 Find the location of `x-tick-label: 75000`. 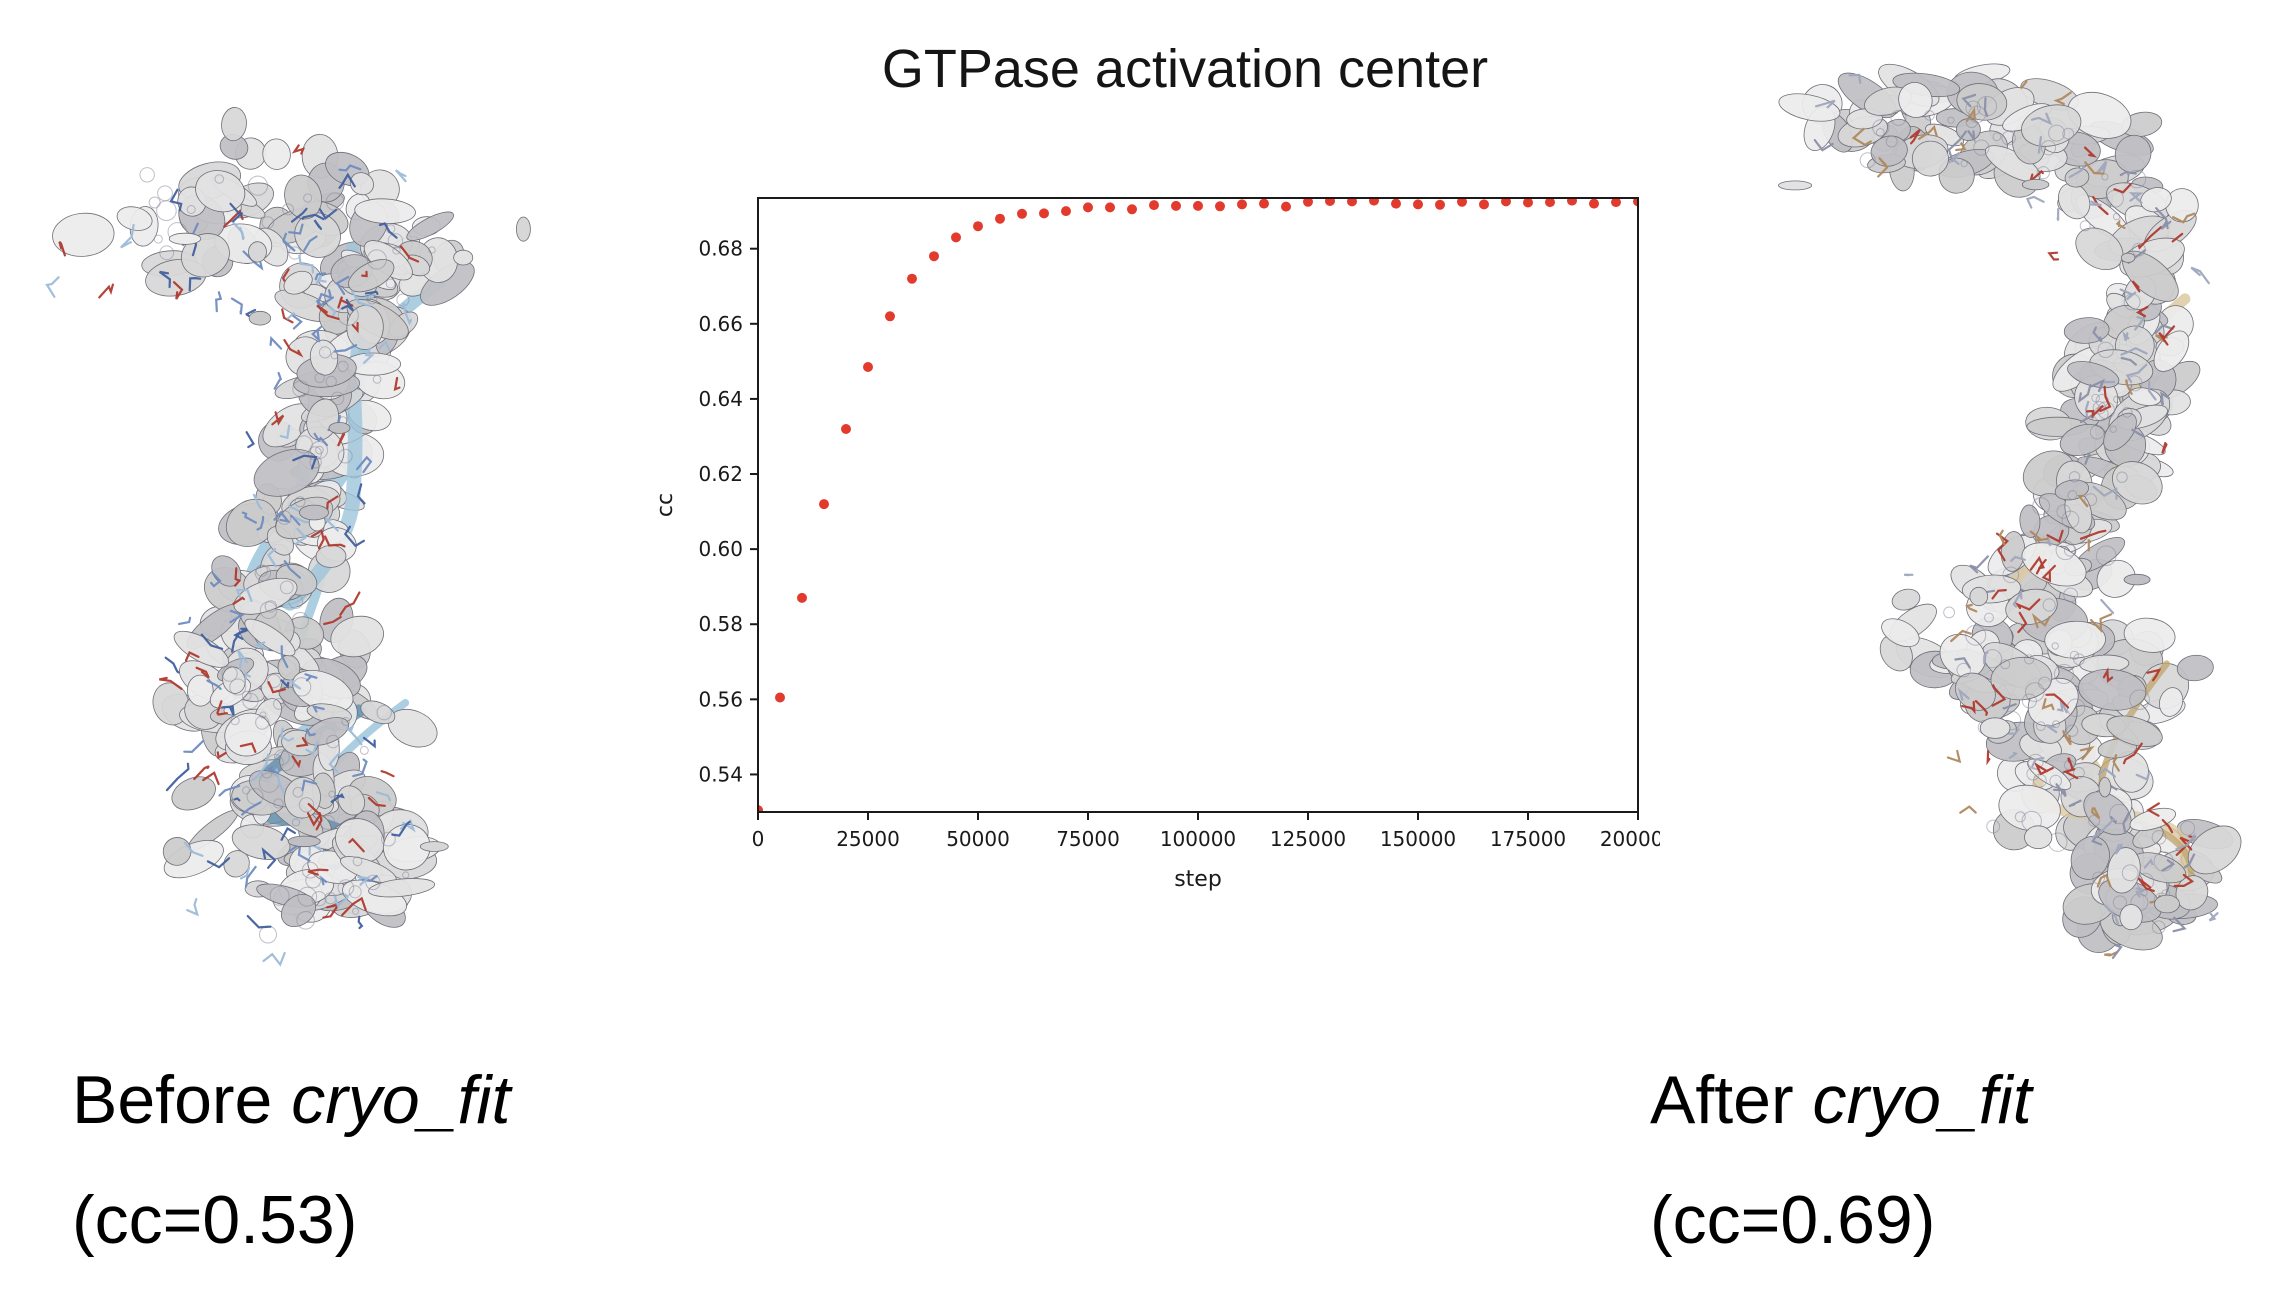

x-tick-label: 75000 is located at coordinates (1088, 839).